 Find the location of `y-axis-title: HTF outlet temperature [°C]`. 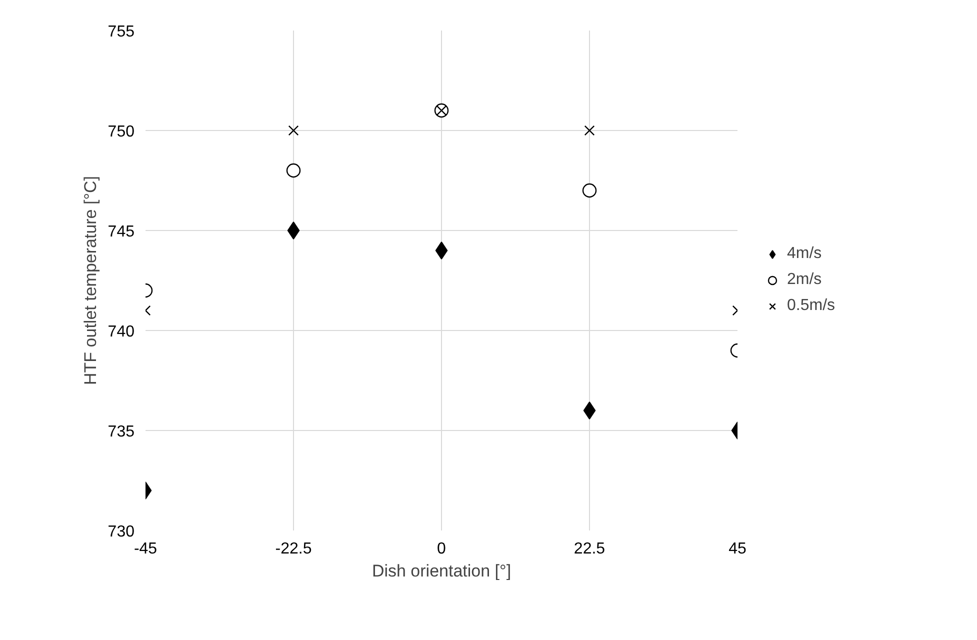

y-axis-title: HTF outlet temperature [°C] is located at coordinates (90, 280).